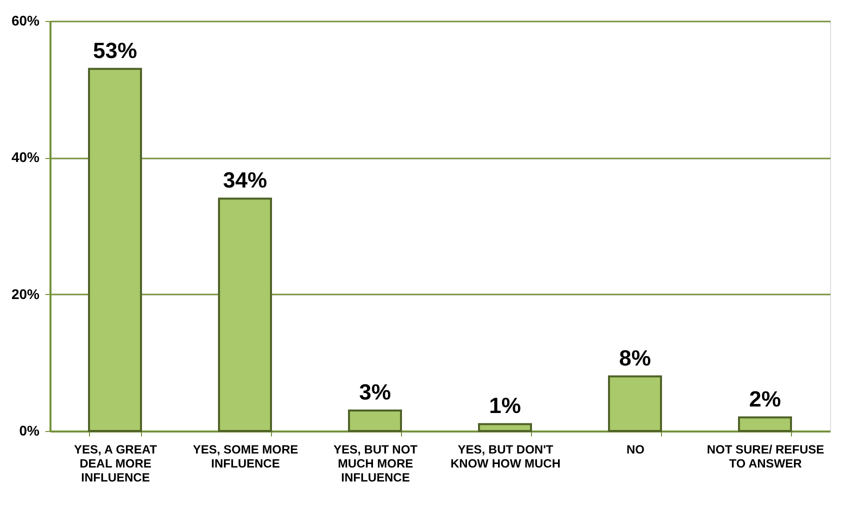 The image size is (863, 516). Describe the element at coordinates (375, 392) in the screenshot. I see `data-label: 3%` at that location.